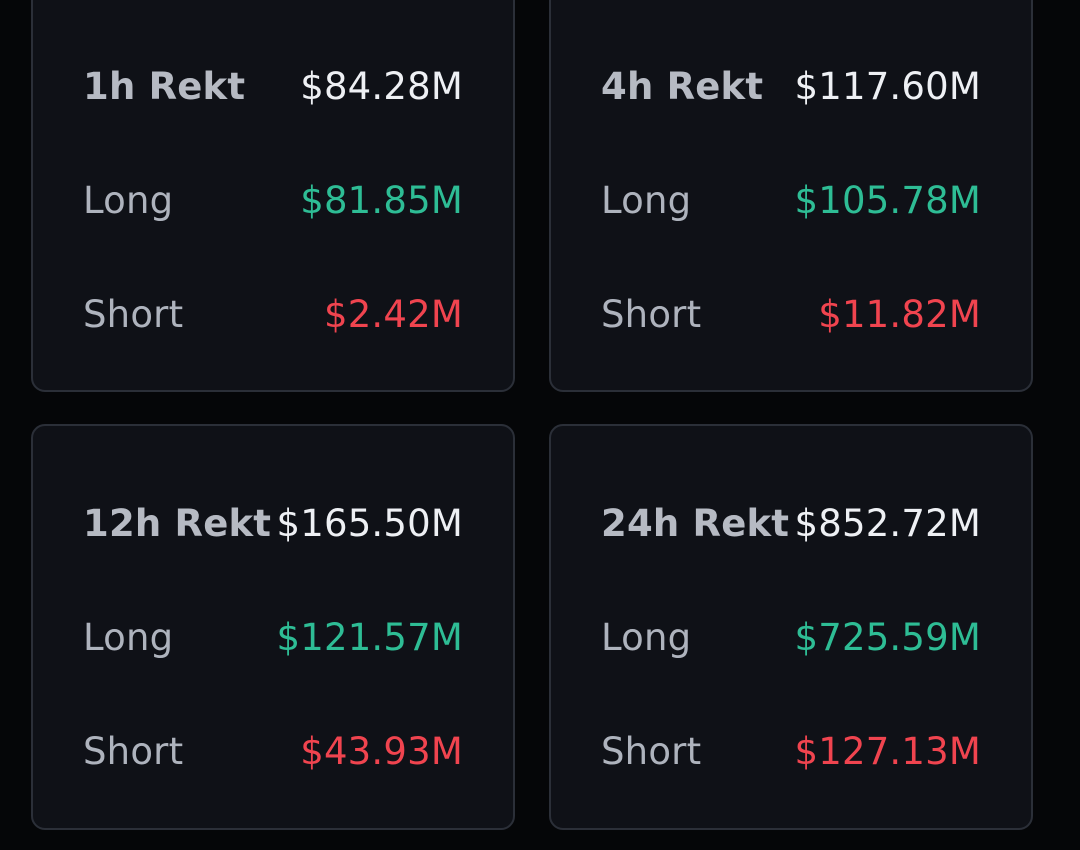 The width and height of the screenshot is (1080, 850). What do you see at coordinates (791, 523) in the screenshot?
I see `total-row: 24h Rekt $852.72M` at bounding box center [791, 523].